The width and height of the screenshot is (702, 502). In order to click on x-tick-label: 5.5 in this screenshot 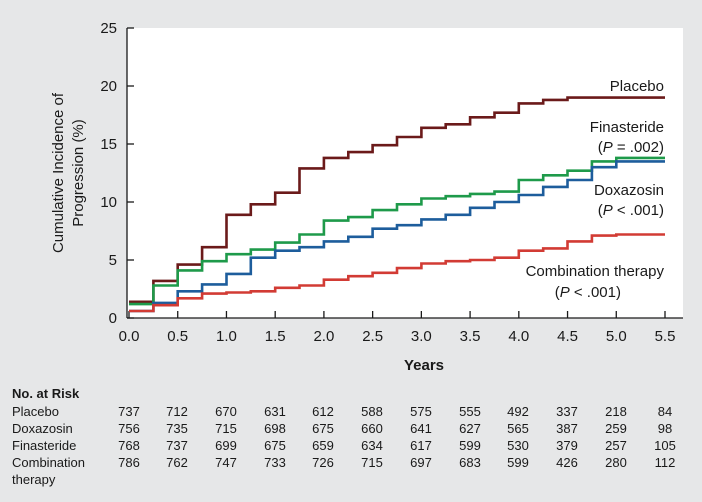, I will do `click(665, 336)`.